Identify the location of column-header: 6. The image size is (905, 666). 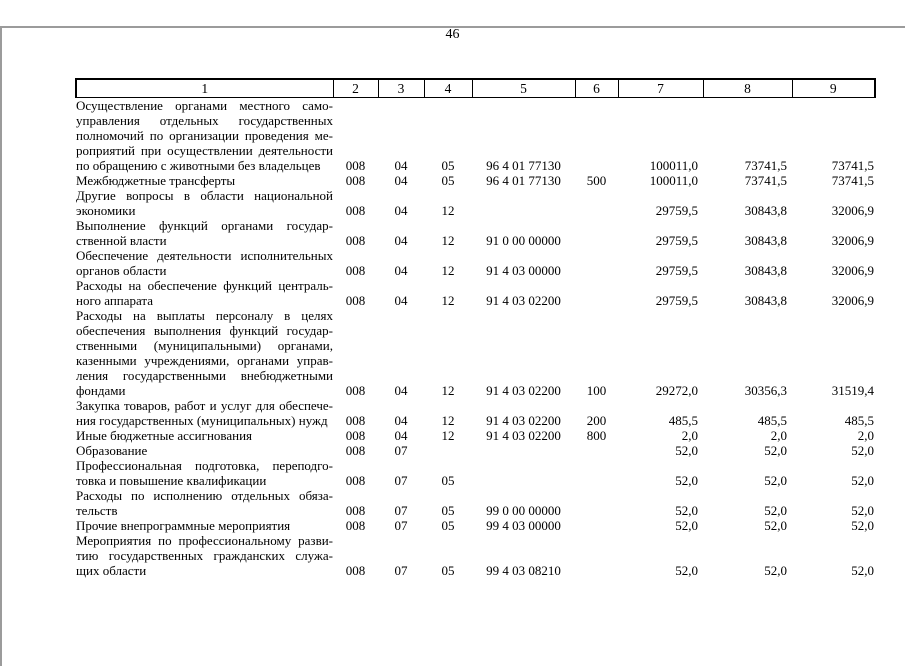
(596, 88).